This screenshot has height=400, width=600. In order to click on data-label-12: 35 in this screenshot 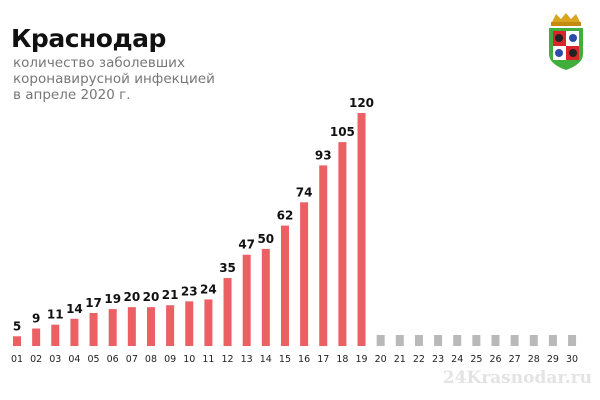, I will do `click(227, 268)`.